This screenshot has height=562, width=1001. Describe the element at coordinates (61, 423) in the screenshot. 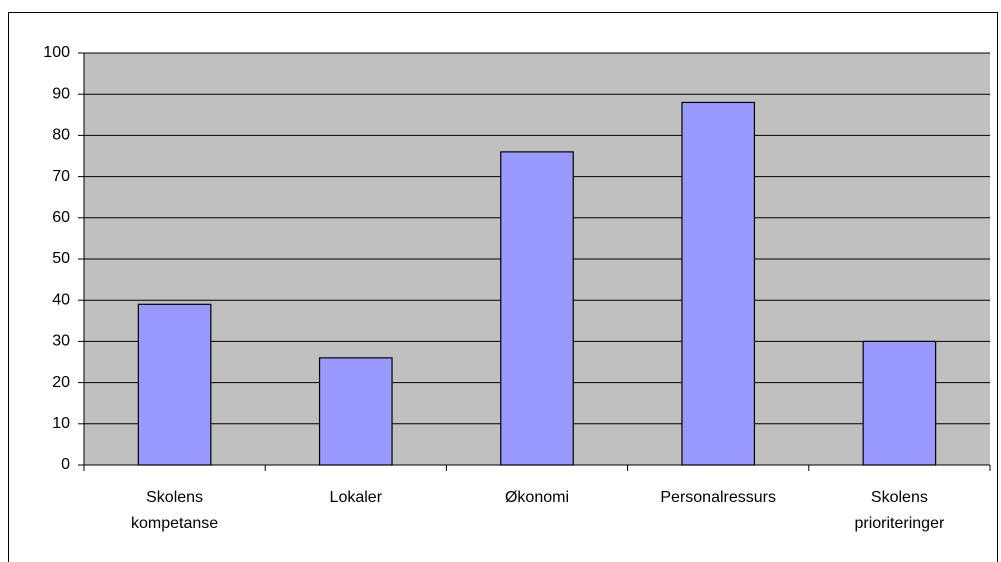

I see `y-tick-label: 10` at that location.